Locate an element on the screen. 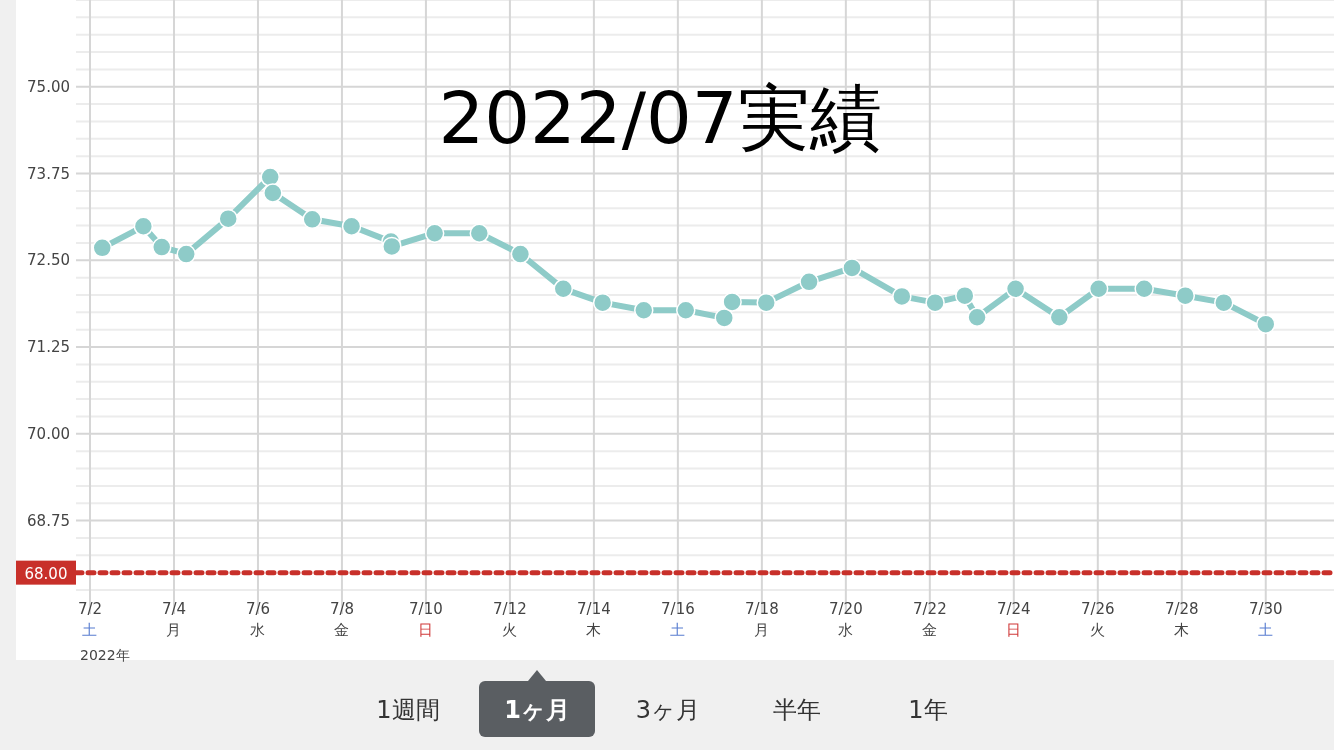  y-tick-label: 72.50 is located at coordinates (48, 260).